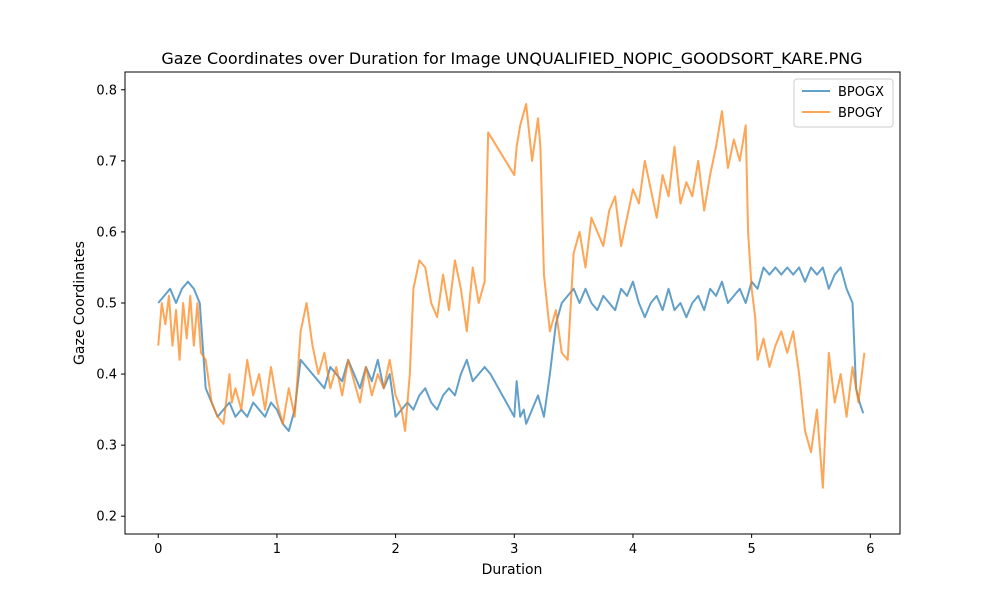 The height and width of the screenshot is (604, 1000). What do you see at coordinates (80, 303) in the screenshot?
I see `y-axis-label: Gaze Coordinates` at bounding box center [80, 303].